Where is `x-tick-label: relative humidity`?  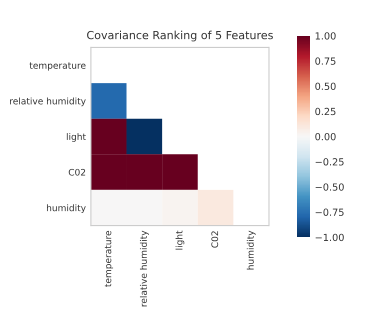 x-tick-label: relative humidity is located at coordinates (144, 268).